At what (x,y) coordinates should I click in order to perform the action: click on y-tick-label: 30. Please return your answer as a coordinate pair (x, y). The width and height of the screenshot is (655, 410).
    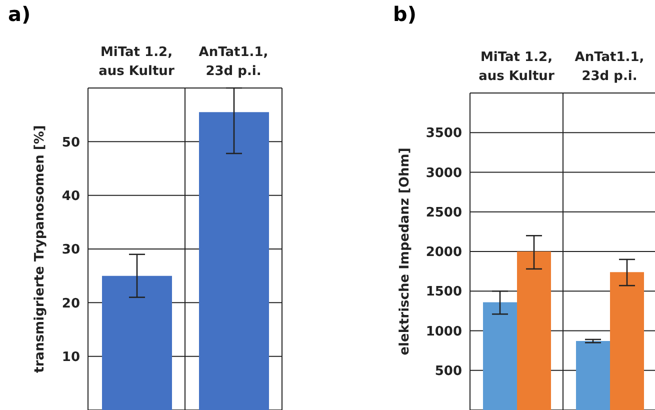
    Looking at the image, I should click on (71, 250).